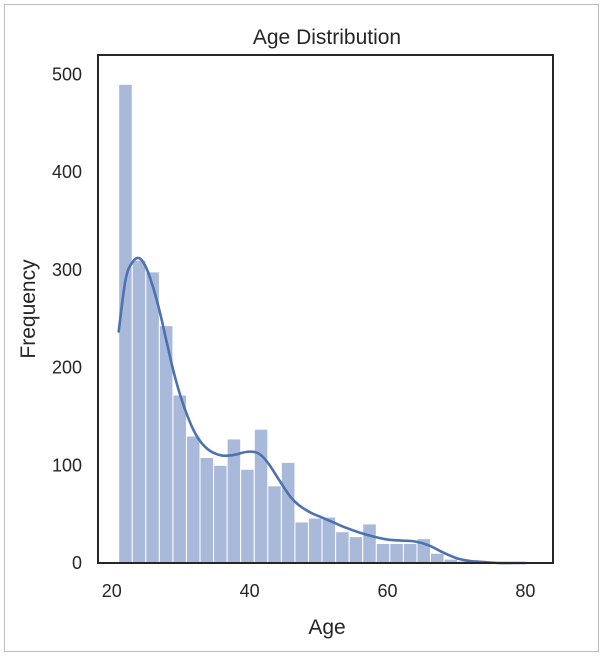 This screenshot has height=658, width=605. Describe the element at coordinates (67, 319) in the screenshot. I see `y-axis-ticks: 0 100 200 300 400 500` at that location.